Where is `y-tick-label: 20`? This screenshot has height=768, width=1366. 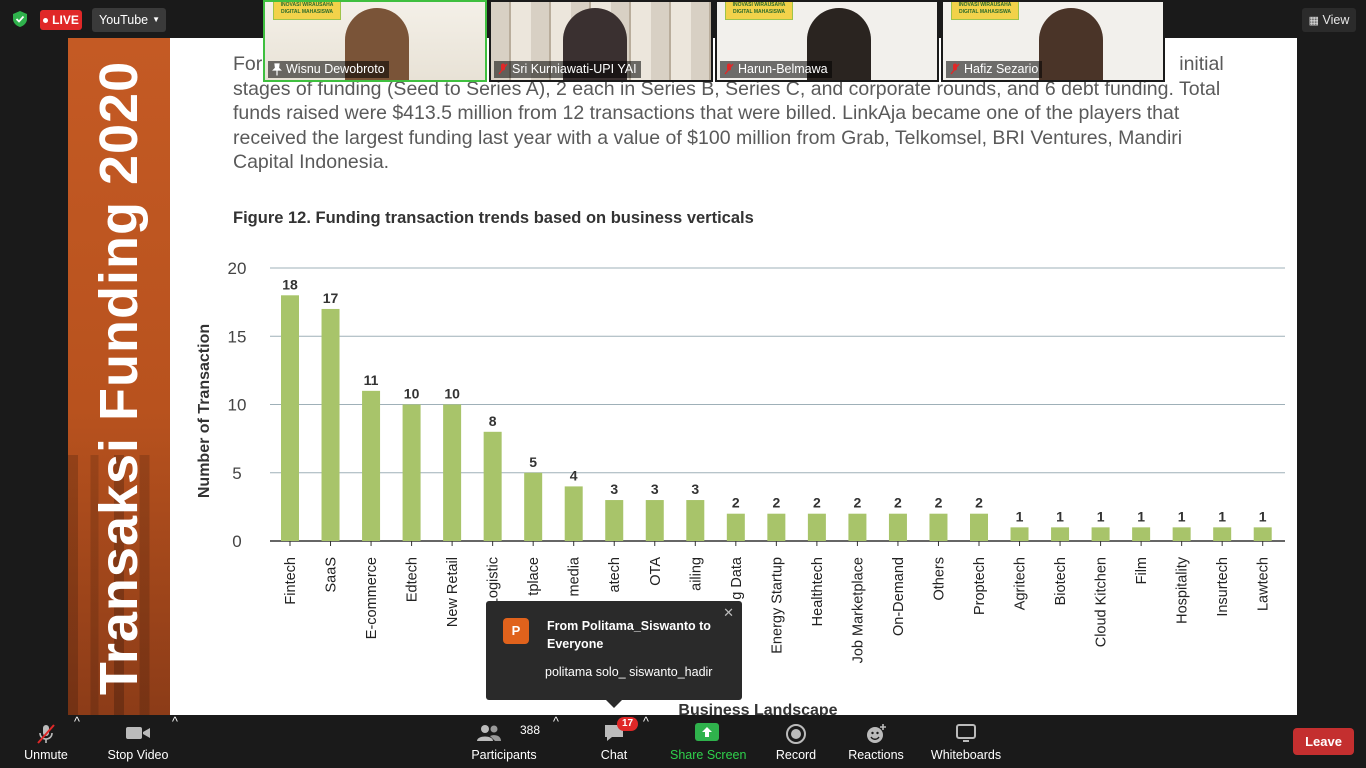
y-tick-label: 20 is located at coordinates (237, 268).